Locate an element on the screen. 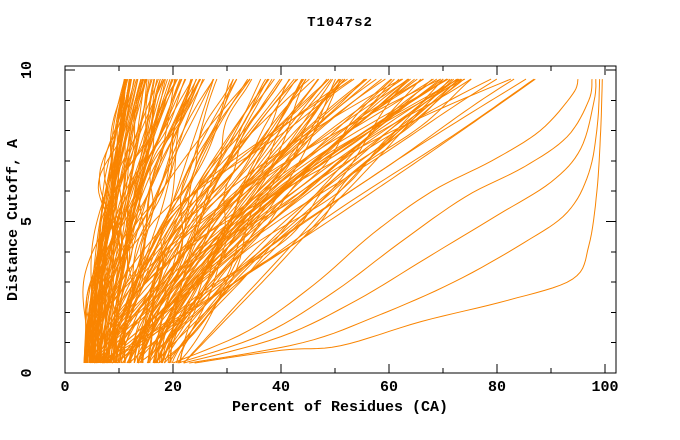  y-axis-label: Distance Cutoff, A is located at coordinates (13, 220).